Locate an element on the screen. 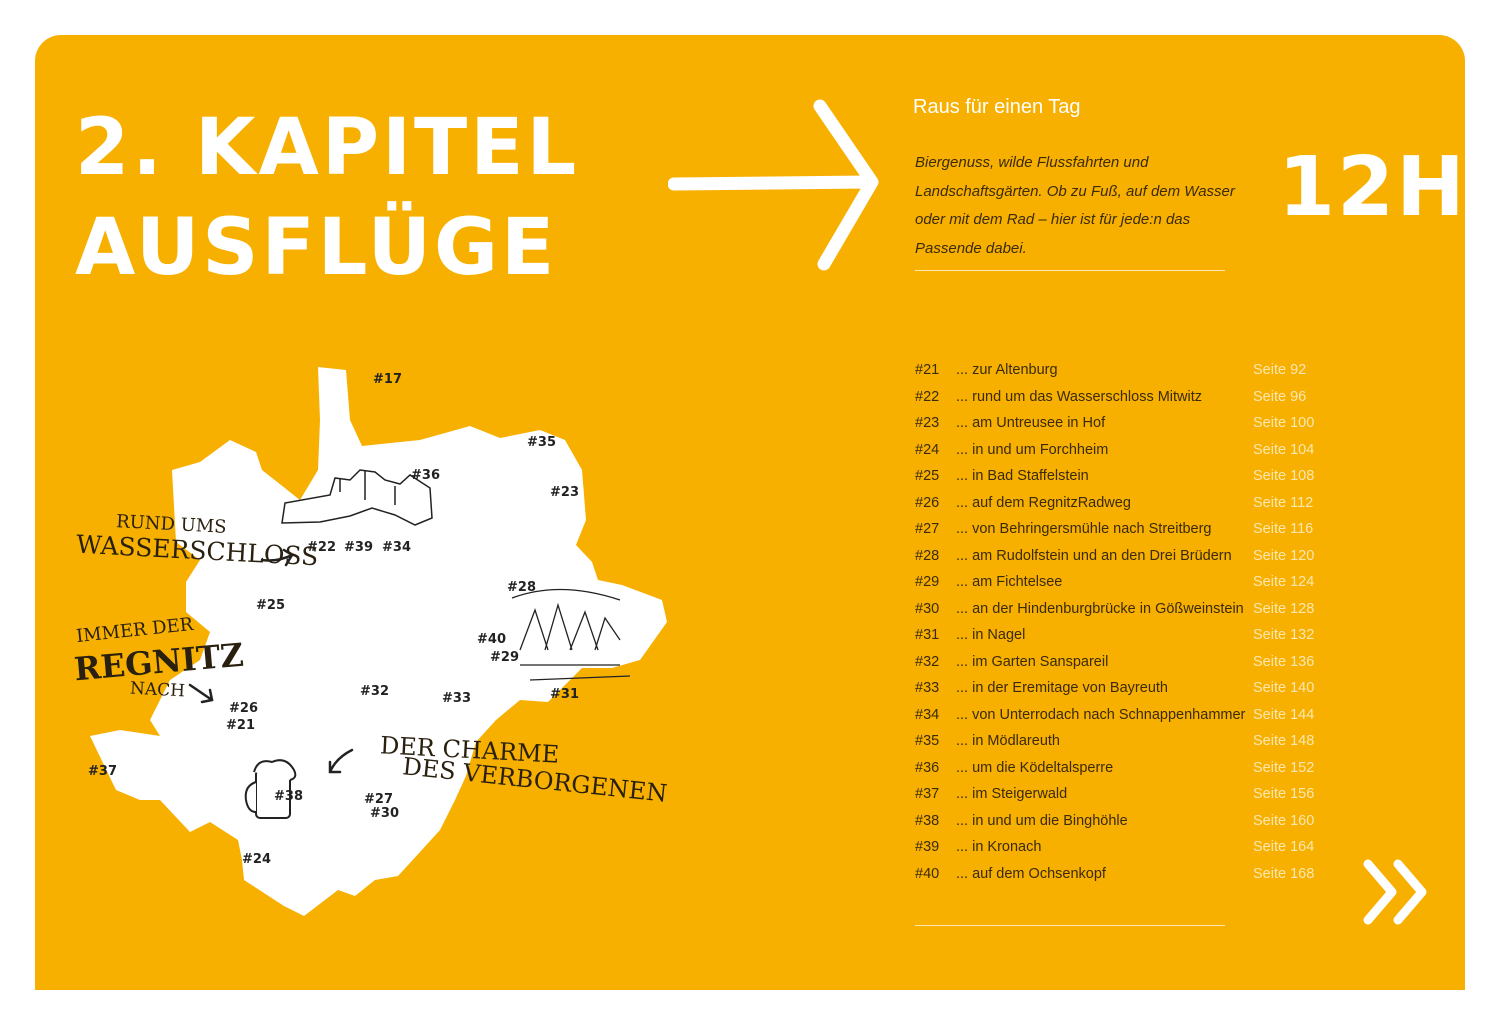 The width and height of the screenshot is (1500, 1025). toc-row: #29 ... am Fichtelsee Seite 124 is located at coordinates (1115, 585).